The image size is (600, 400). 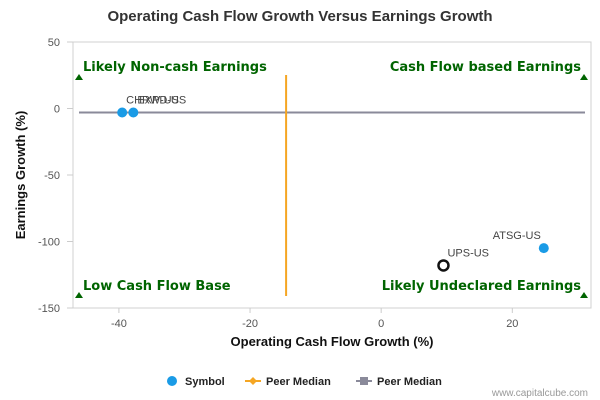 What do you see at coordinates (250, 324) in the screenshot?
I see `x-tick-label: -20` at bounding box center [250, 324].